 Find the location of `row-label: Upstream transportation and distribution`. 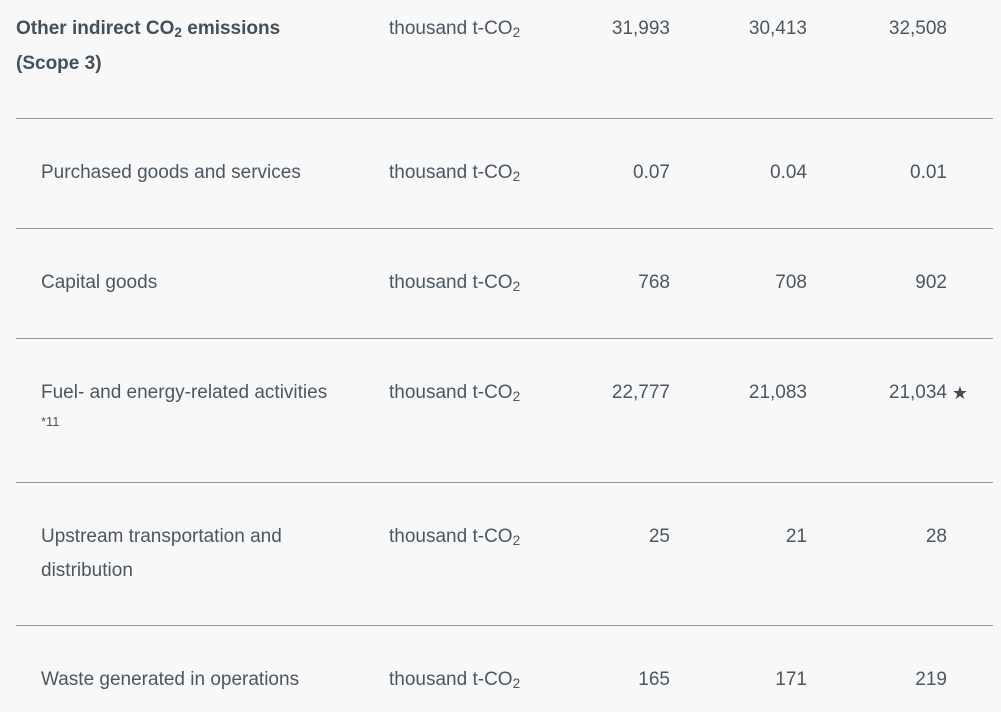

row-label: Upstream transportation and distribution is located at coordinates (202, 554).